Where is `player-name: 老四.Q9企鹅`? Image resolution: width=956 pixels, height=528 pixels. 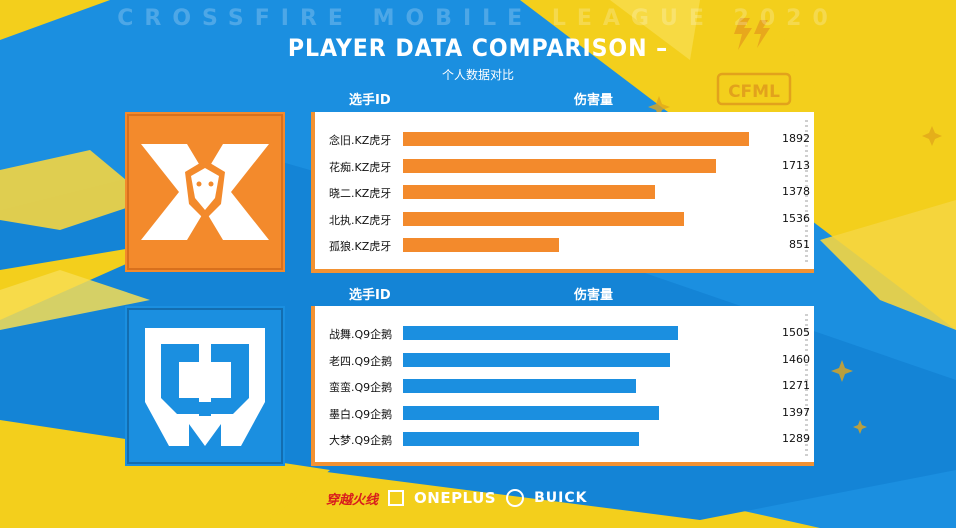 player-name: 老四.Q9企鹅 is located at coordinates (361, 361).